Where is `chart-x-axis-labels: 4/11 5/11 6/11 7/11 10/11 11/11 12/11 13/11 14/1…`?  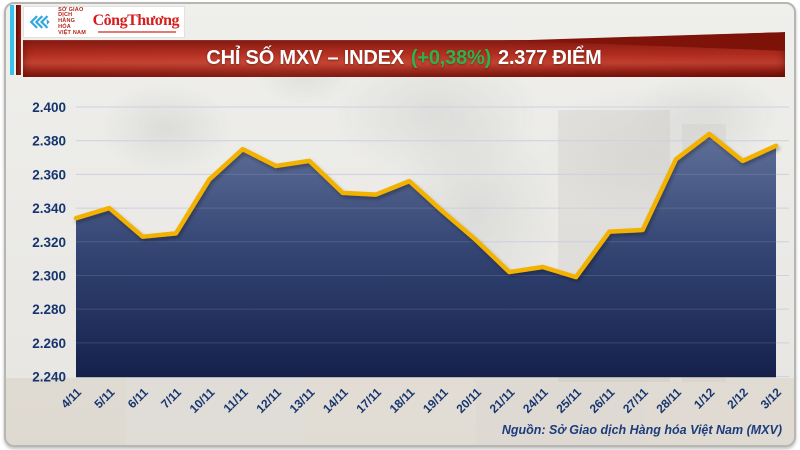
chart-x-axis-labels: 4/11 5/11 6/11 7/11 10/11 11/11 12/11 13/11 14/1… is located at coordinates (421, 400).